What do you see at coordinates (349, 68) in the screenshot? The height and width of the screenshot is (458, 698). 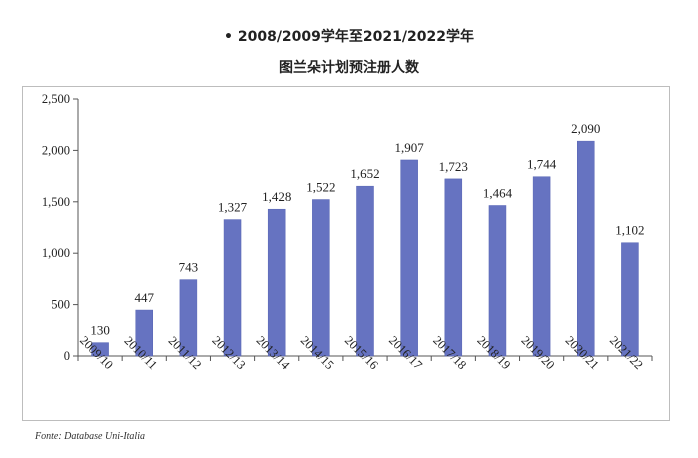 I see `chart-subtitle: 图兰朵计划预注册人数` at bounding box center [349, 68].